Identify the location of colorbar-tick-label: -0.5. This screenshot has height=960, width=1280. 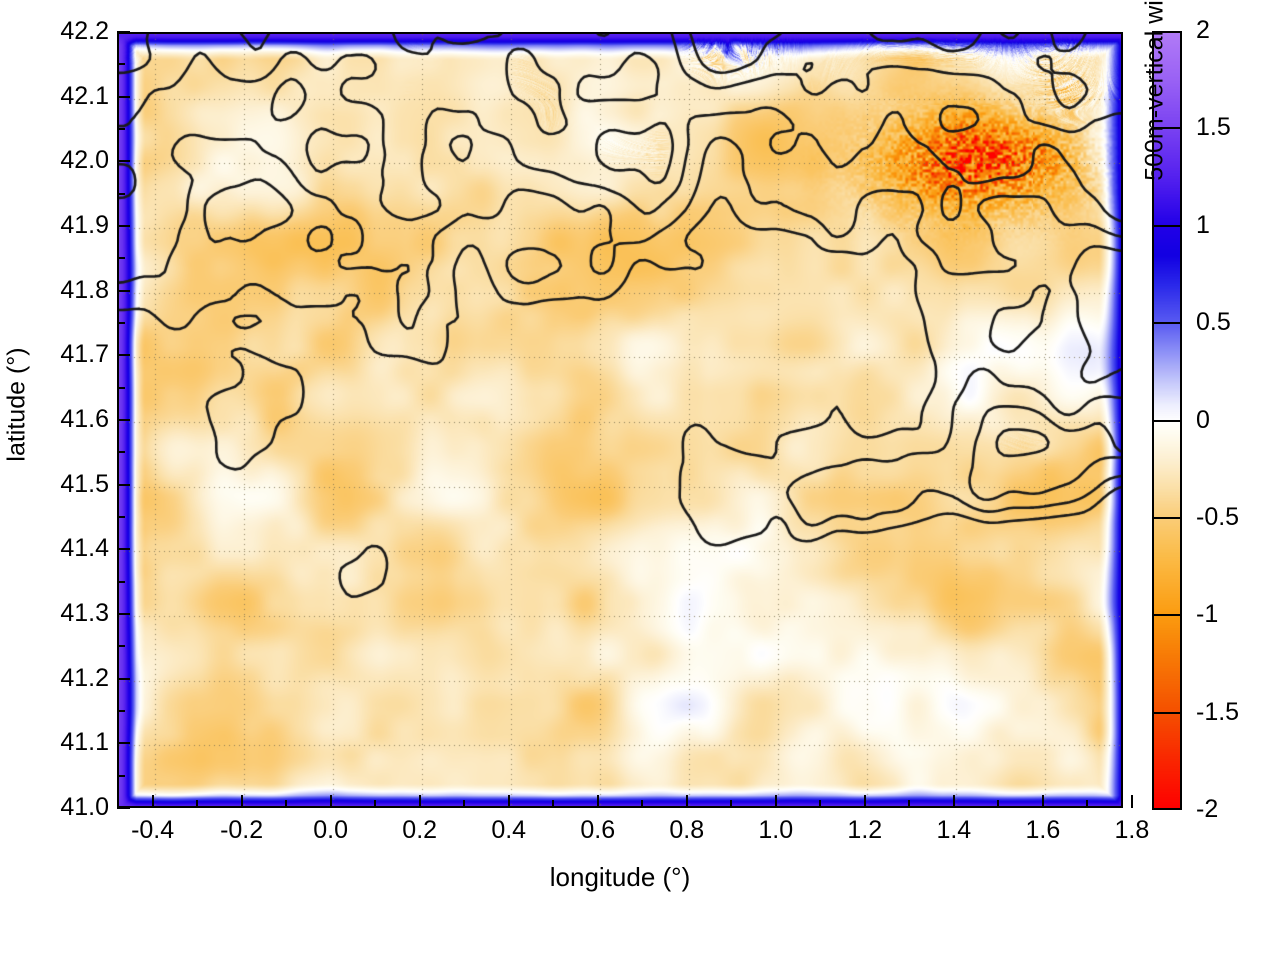
(1218, 516).